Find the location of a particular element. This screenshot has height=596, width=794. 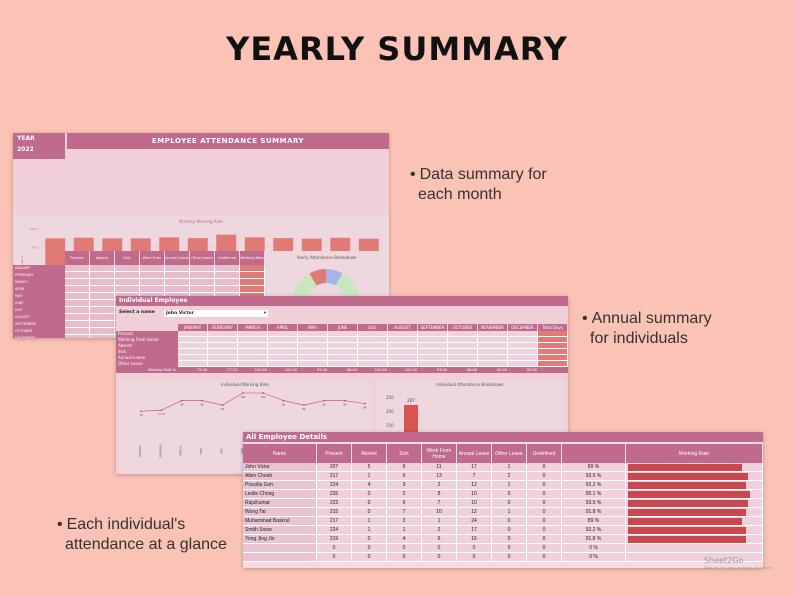

svg-text: 200 is located at coordinates (390, 411).